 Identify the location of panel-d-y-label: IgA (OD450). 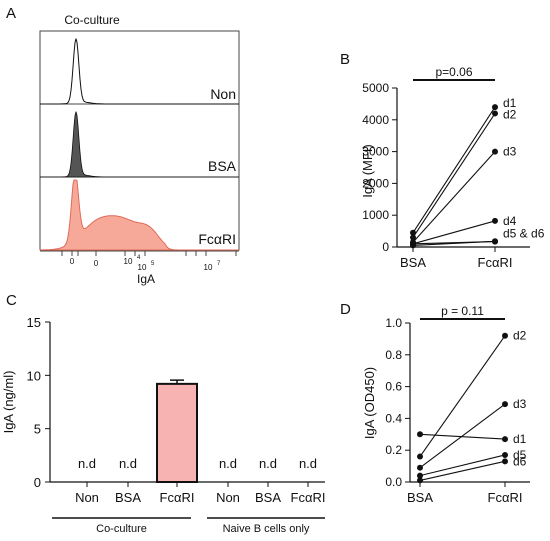
(369, 403).